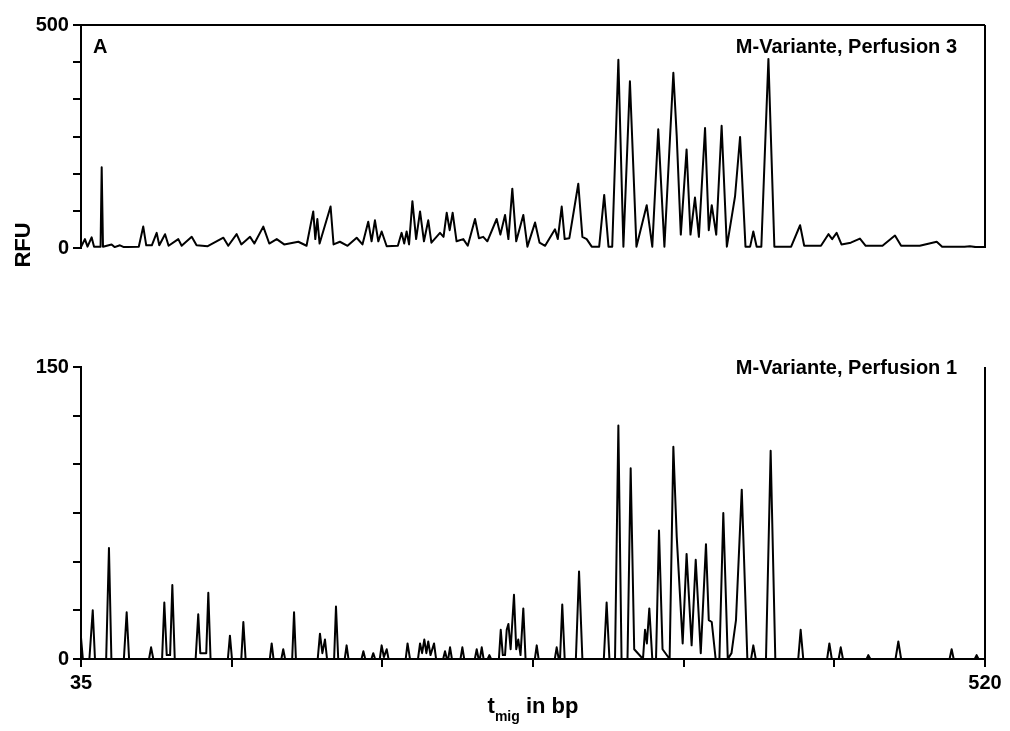 The height and width of the screenshot is (731, 1010). What do you see at coordinates (985, 681) in the screenshot?
I see `x-tick-label: 520` at bounding box center [985, 681].